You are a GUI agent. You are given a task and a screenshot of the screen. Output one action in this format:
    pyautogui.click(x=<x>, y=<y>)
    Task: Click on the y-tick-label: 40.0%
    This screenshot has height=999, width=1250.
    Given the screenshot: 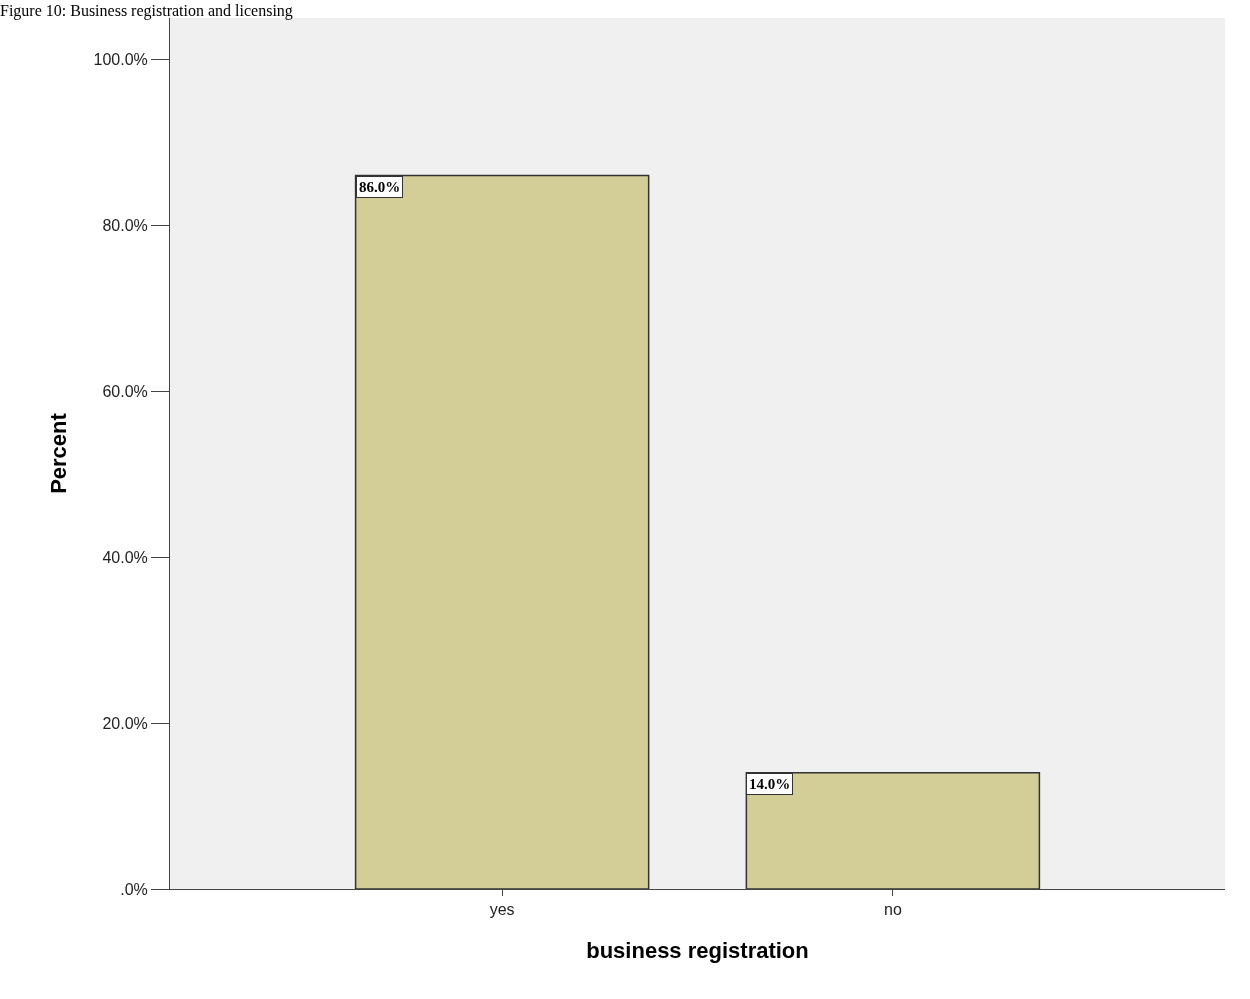 What is the action you would take?
    pyautogui.click(x=125, y=557)
    